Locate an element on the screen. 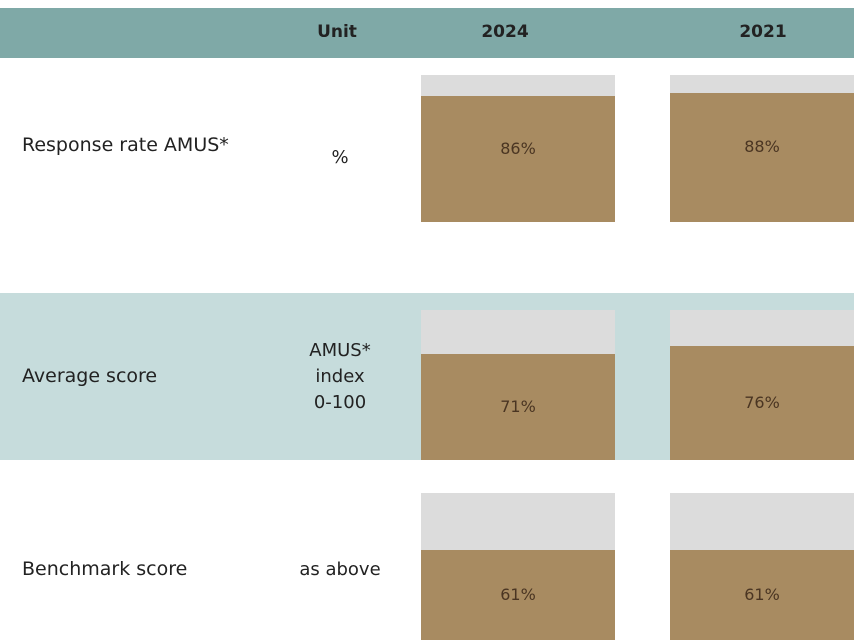  row-label: Response rate AMUS* is located at coordinates (125, 144).